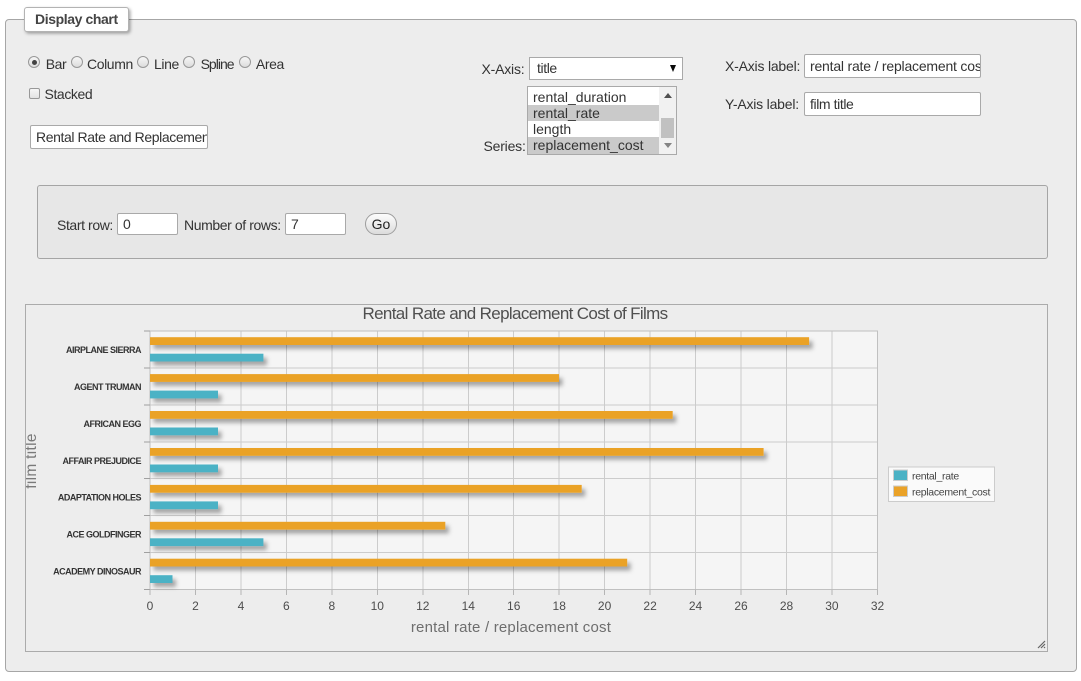 This screenshot has width=1081, height=681. What do you see at coordinates (104, 350) in the screenshot?
I see `svg-text: AIRPLANE SIERRA` at bounding box center [104, 350].